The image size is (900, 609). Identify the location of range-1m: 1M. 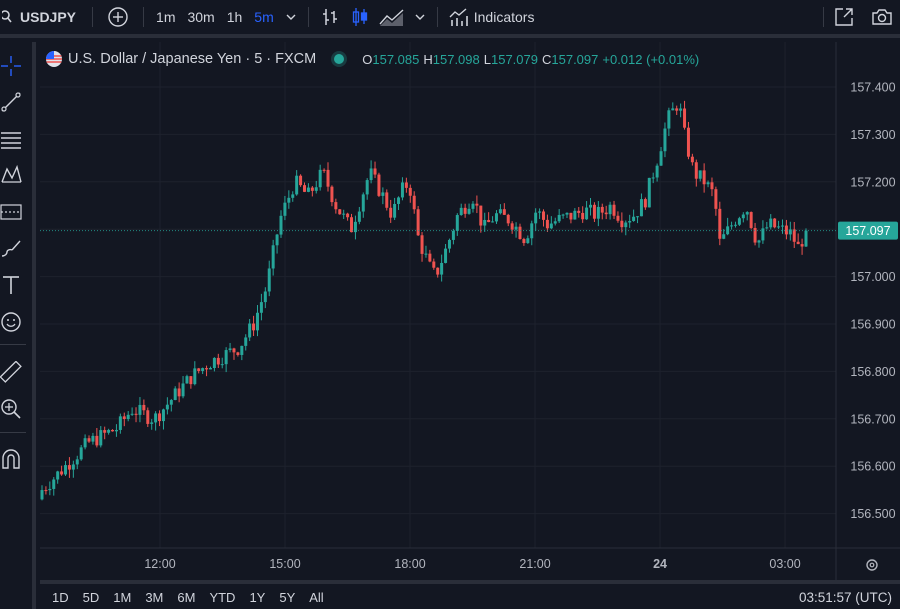
(122, 597).